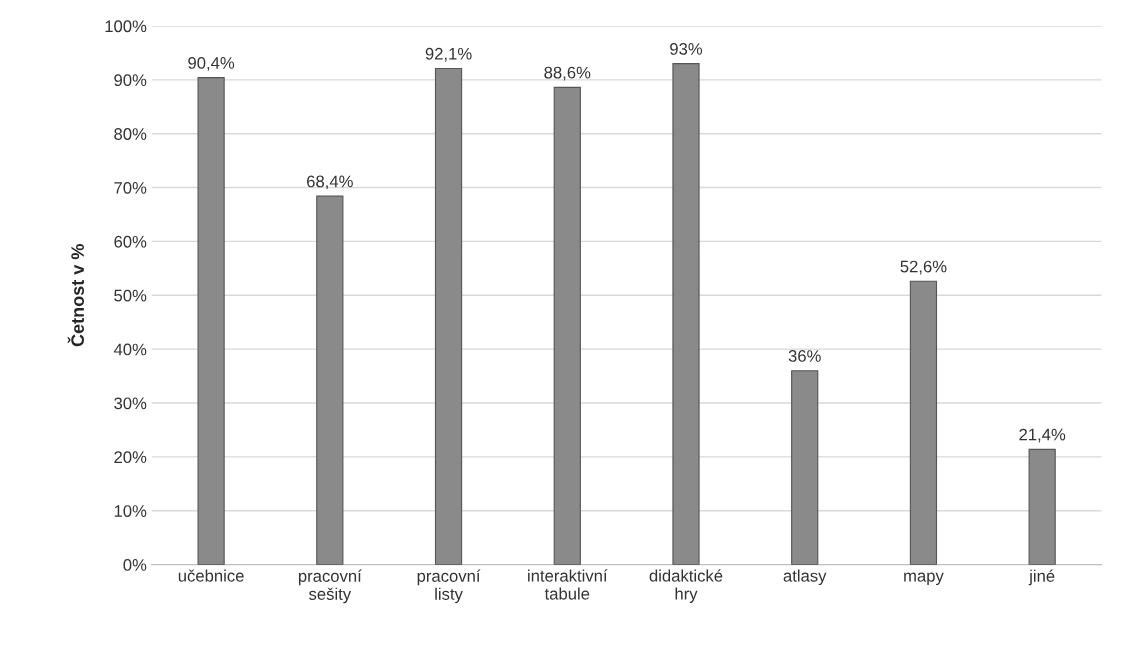 The width and height of the screenshot is (1124, 649). I want to click on y-tick-label: 60%, so click(130, 241).